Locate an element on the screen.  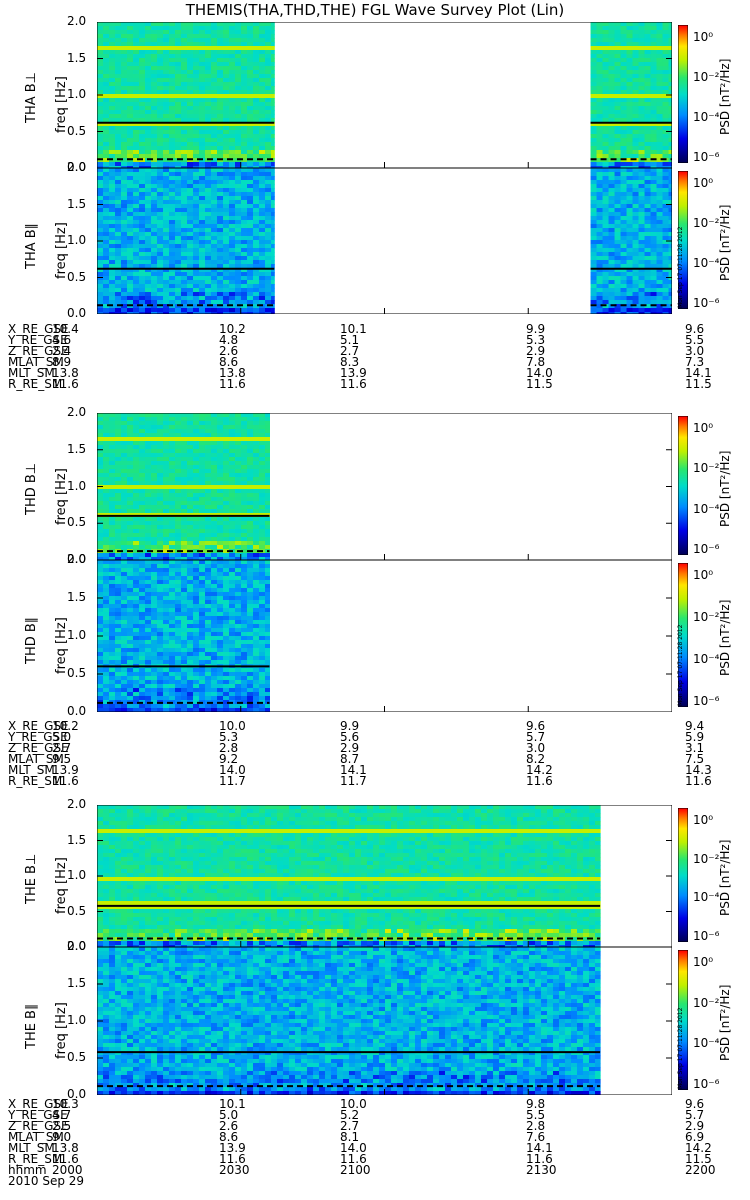
ephemeris-value: 2.8 is located at coordinates (536, 1126).